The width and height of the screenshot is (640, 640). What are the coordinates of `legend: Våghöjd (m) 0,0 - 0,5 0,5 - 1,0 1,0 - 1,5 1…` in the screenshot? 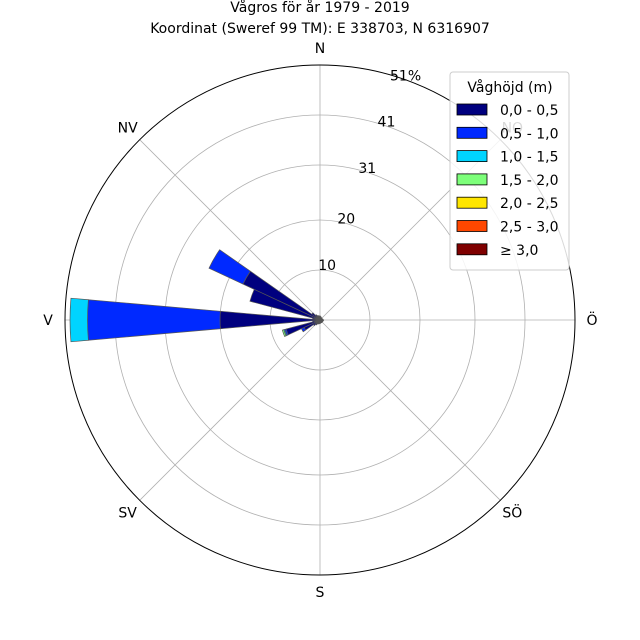 It's located at (509, 171).